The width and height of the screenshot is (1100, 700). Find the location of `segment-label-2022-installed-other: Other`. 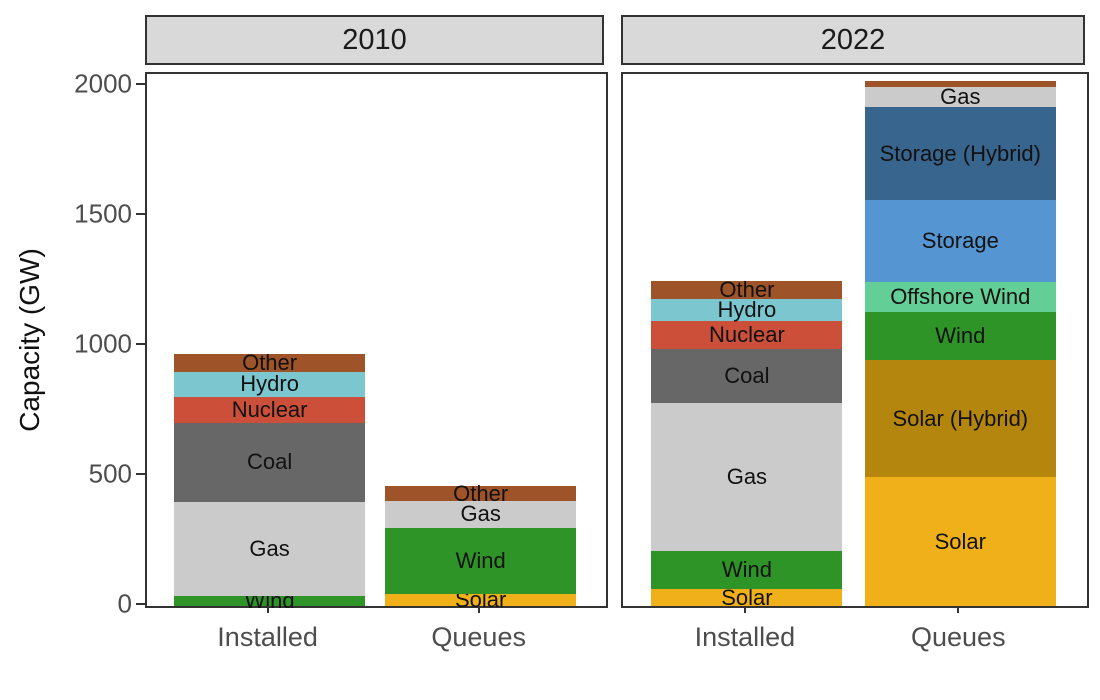

segment-label-2022-installed-other: Other is located at coordinates (747, 290).